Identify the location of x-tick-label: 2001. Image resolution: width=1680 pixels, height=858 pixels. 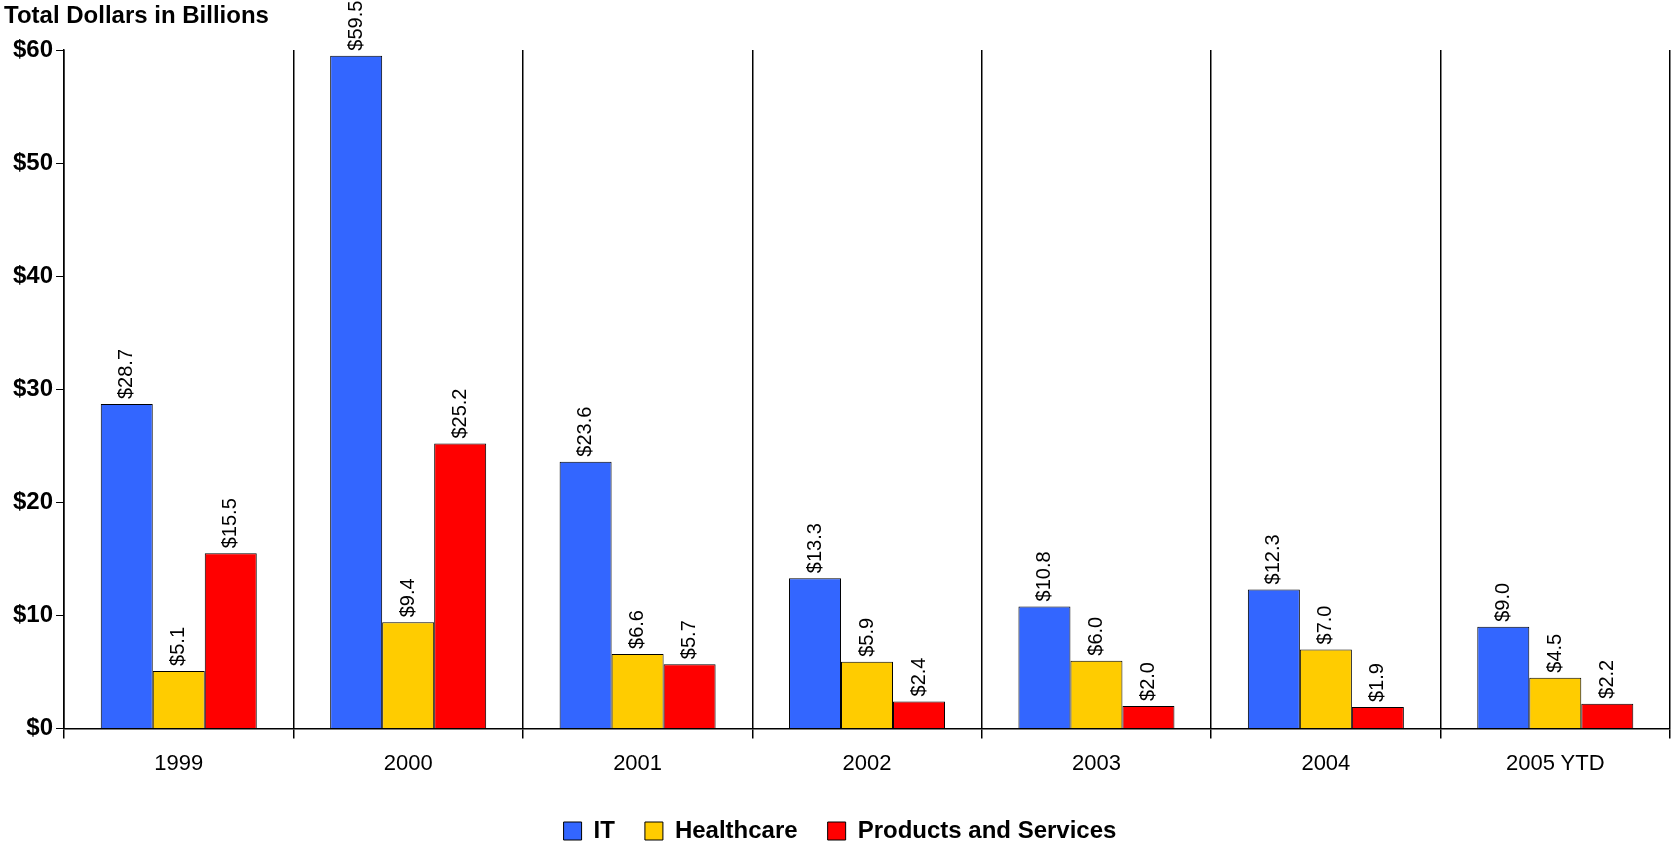
(638, 762).